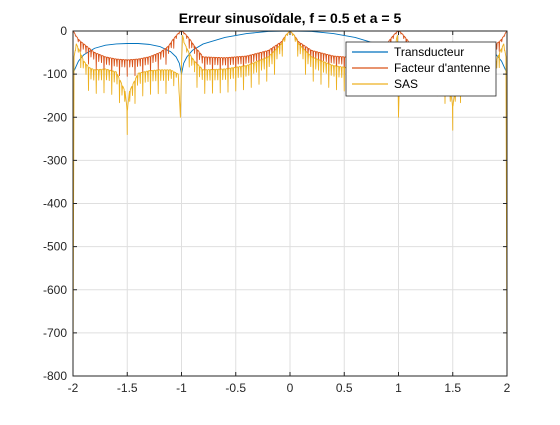 Image resolution: width=560 pixels, height=425 pixels. What do you see at coordinates (73, 388) in the screenshot?
I see `x-tick-label: -2` at bounding box center [73, 388].